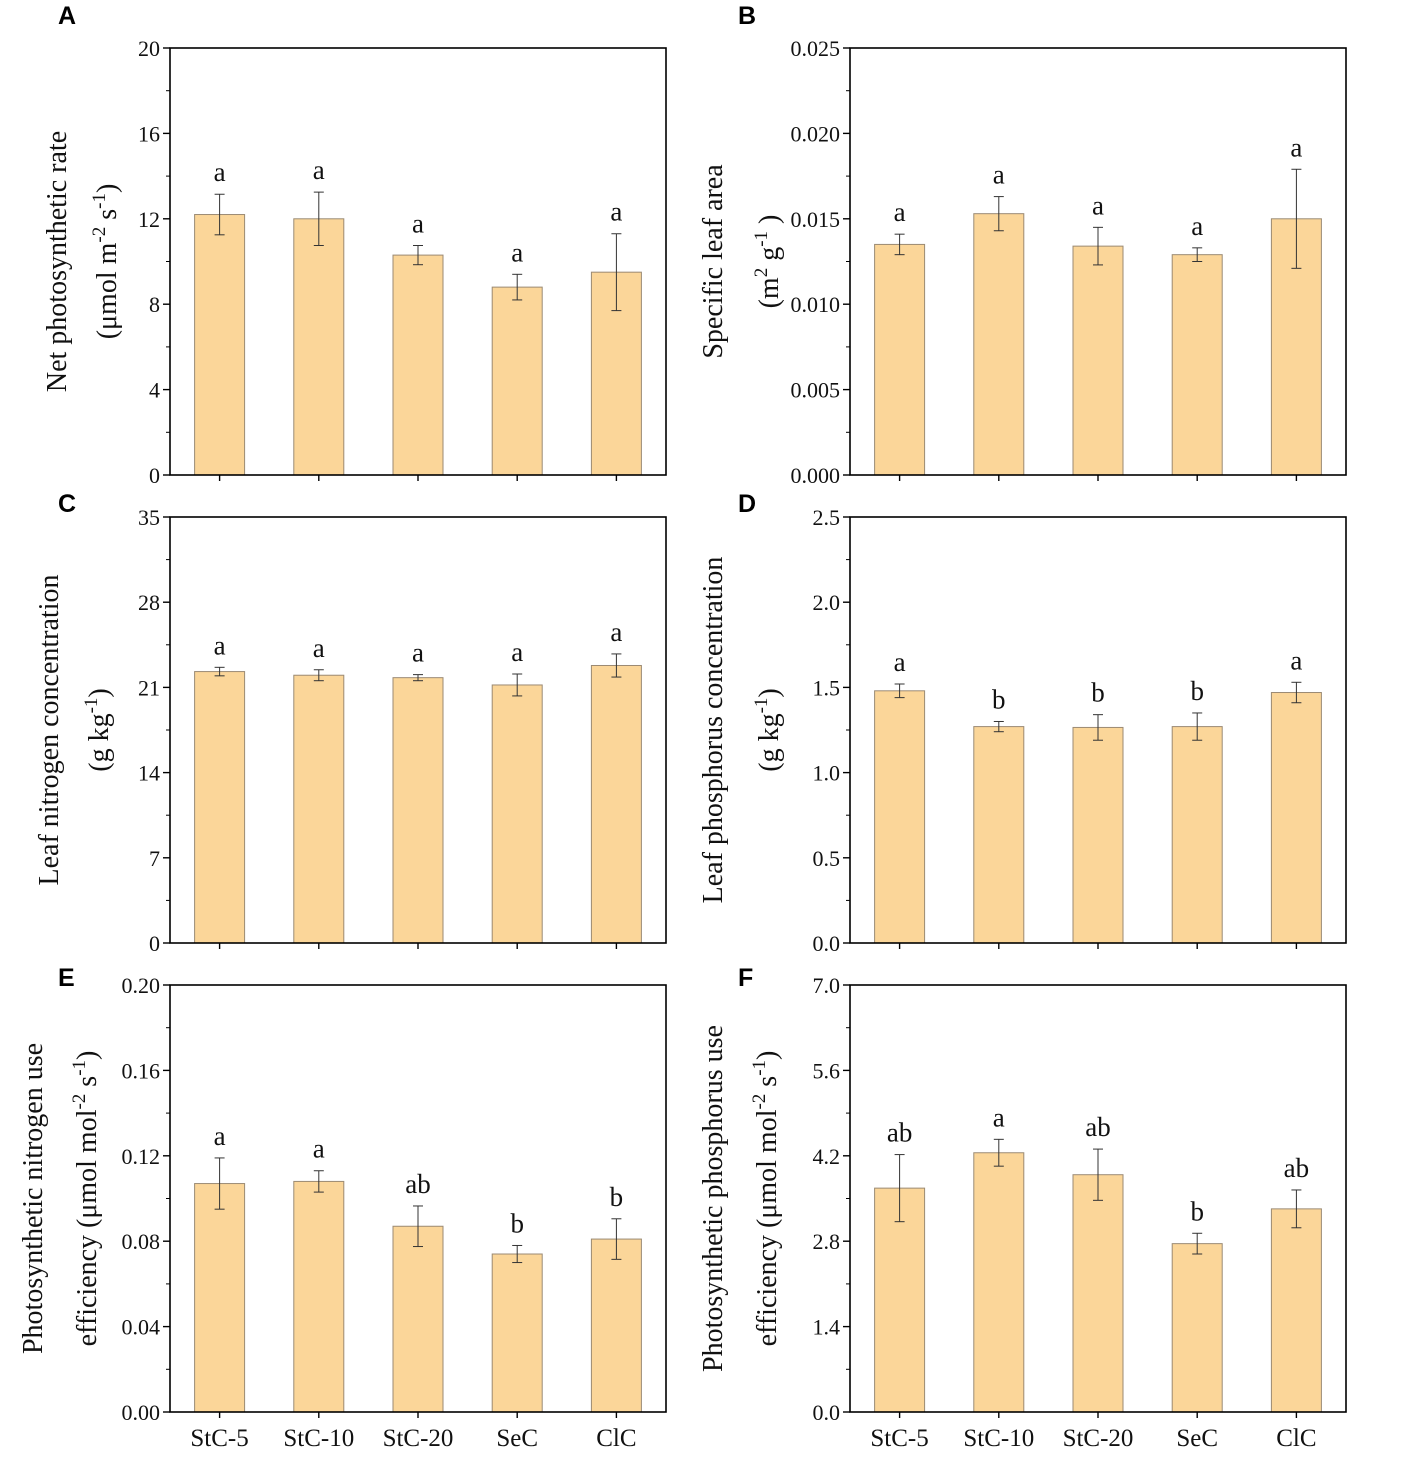 The image size is (1417, 1473). I want to click on panel-label: E, so click(66, 978).